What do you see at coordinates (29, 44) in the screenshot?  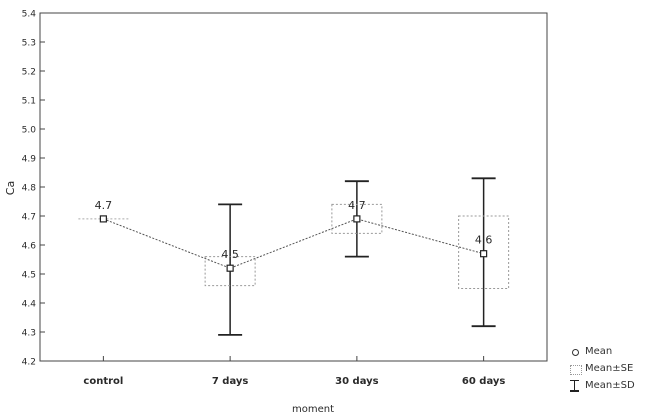 I see `y-tick-label: 5.3` at bounding box center [29, 44].